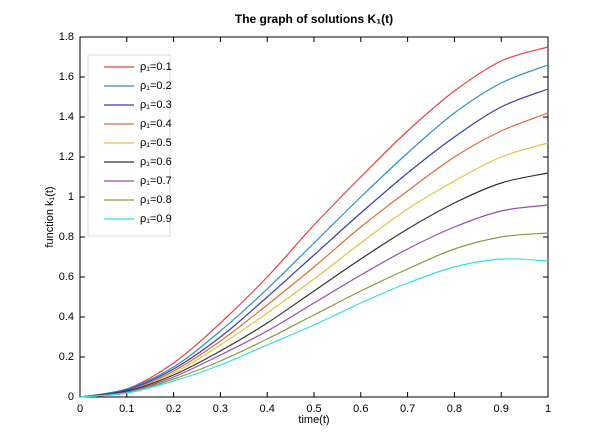 The image size is (606, 432). I want to click on legend-label: ρ₁=0.8, so click(156, 200).